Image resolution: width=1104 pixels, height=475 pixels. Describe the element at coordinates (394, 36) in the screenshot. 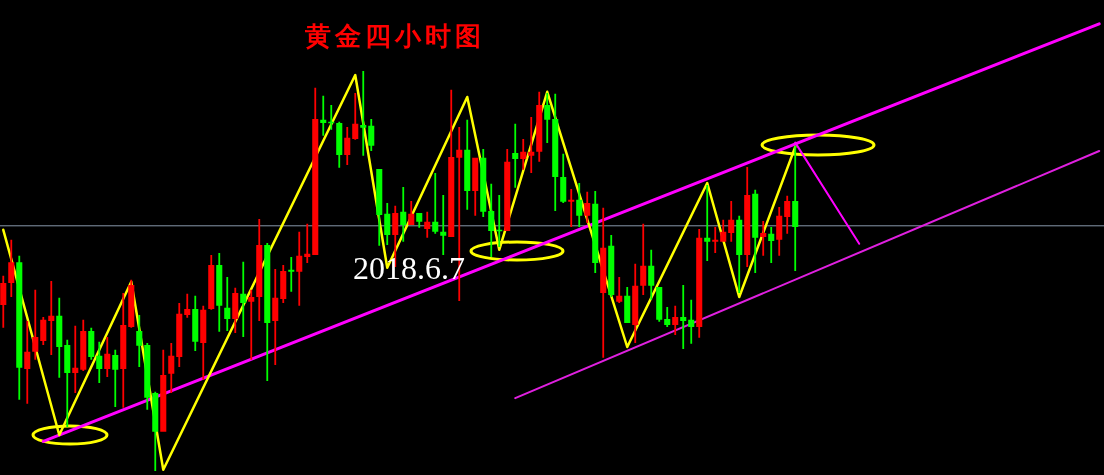

I see `chart-title: 黄金四小时图` at that location.